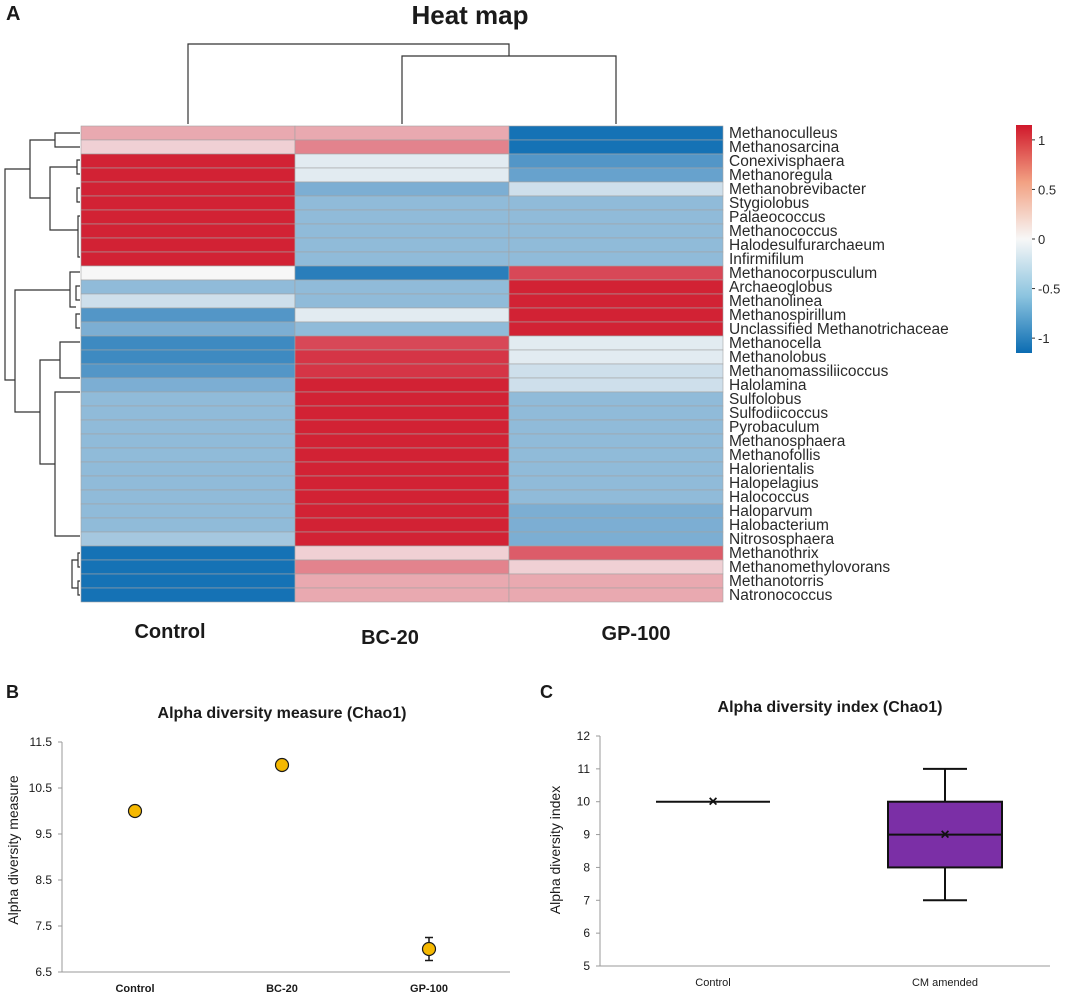 The height and width of the screenshot is (998, 1065). What do you see at coordinates (584, 769) in the screenshot?
I see `box-y-tick-label-1: 11` at bounding box center [584, 769].